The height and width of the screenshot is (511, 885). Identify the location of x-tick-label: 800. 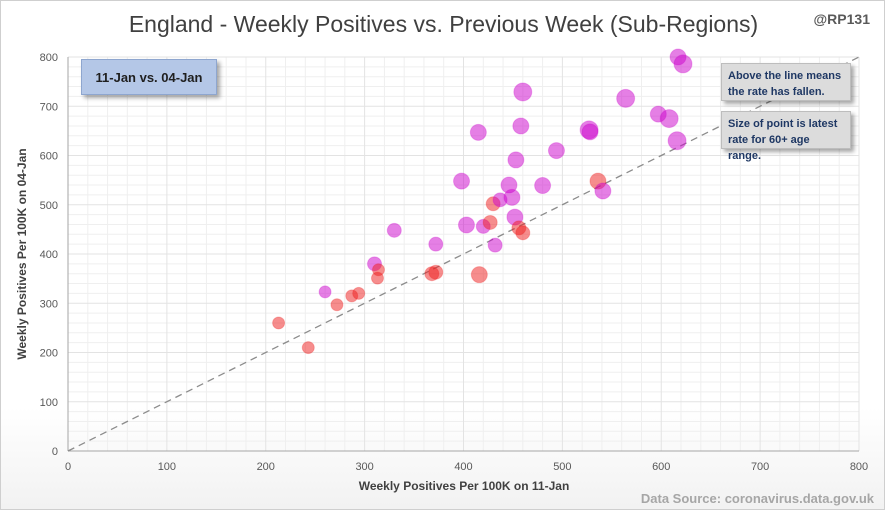
(859, 467).